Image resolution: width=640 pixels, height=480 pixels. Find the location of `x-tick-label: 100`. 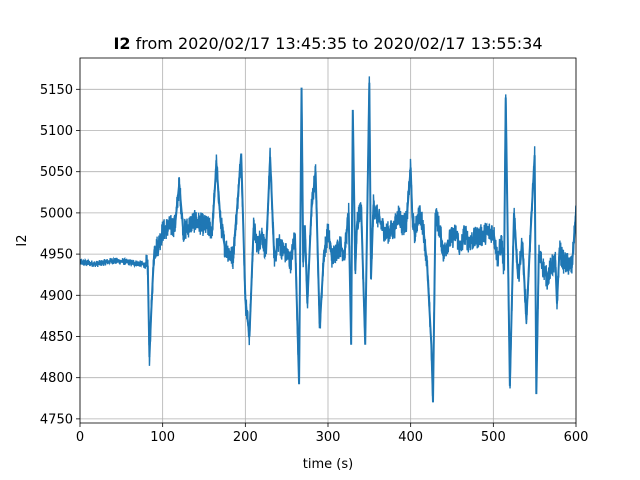

x-tick-label: 100 is located at coordinates (162, 437).